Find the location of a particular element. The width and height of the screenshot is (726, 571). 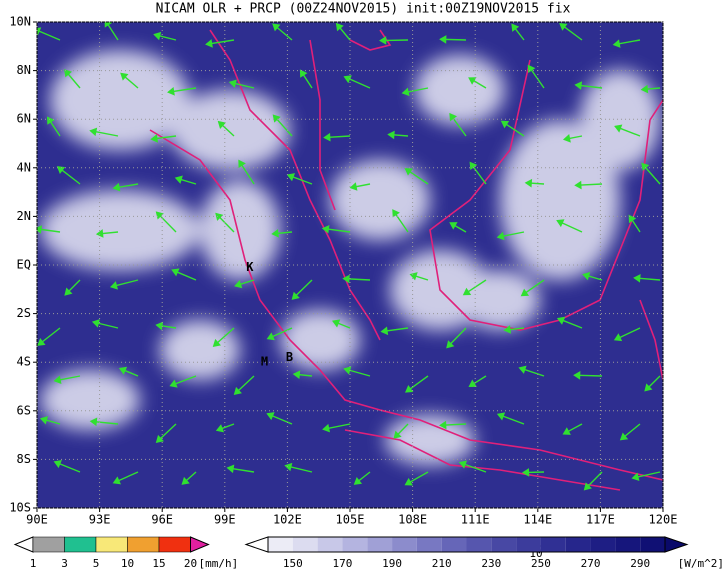

place-label: M is located at coordinates (264, 362).